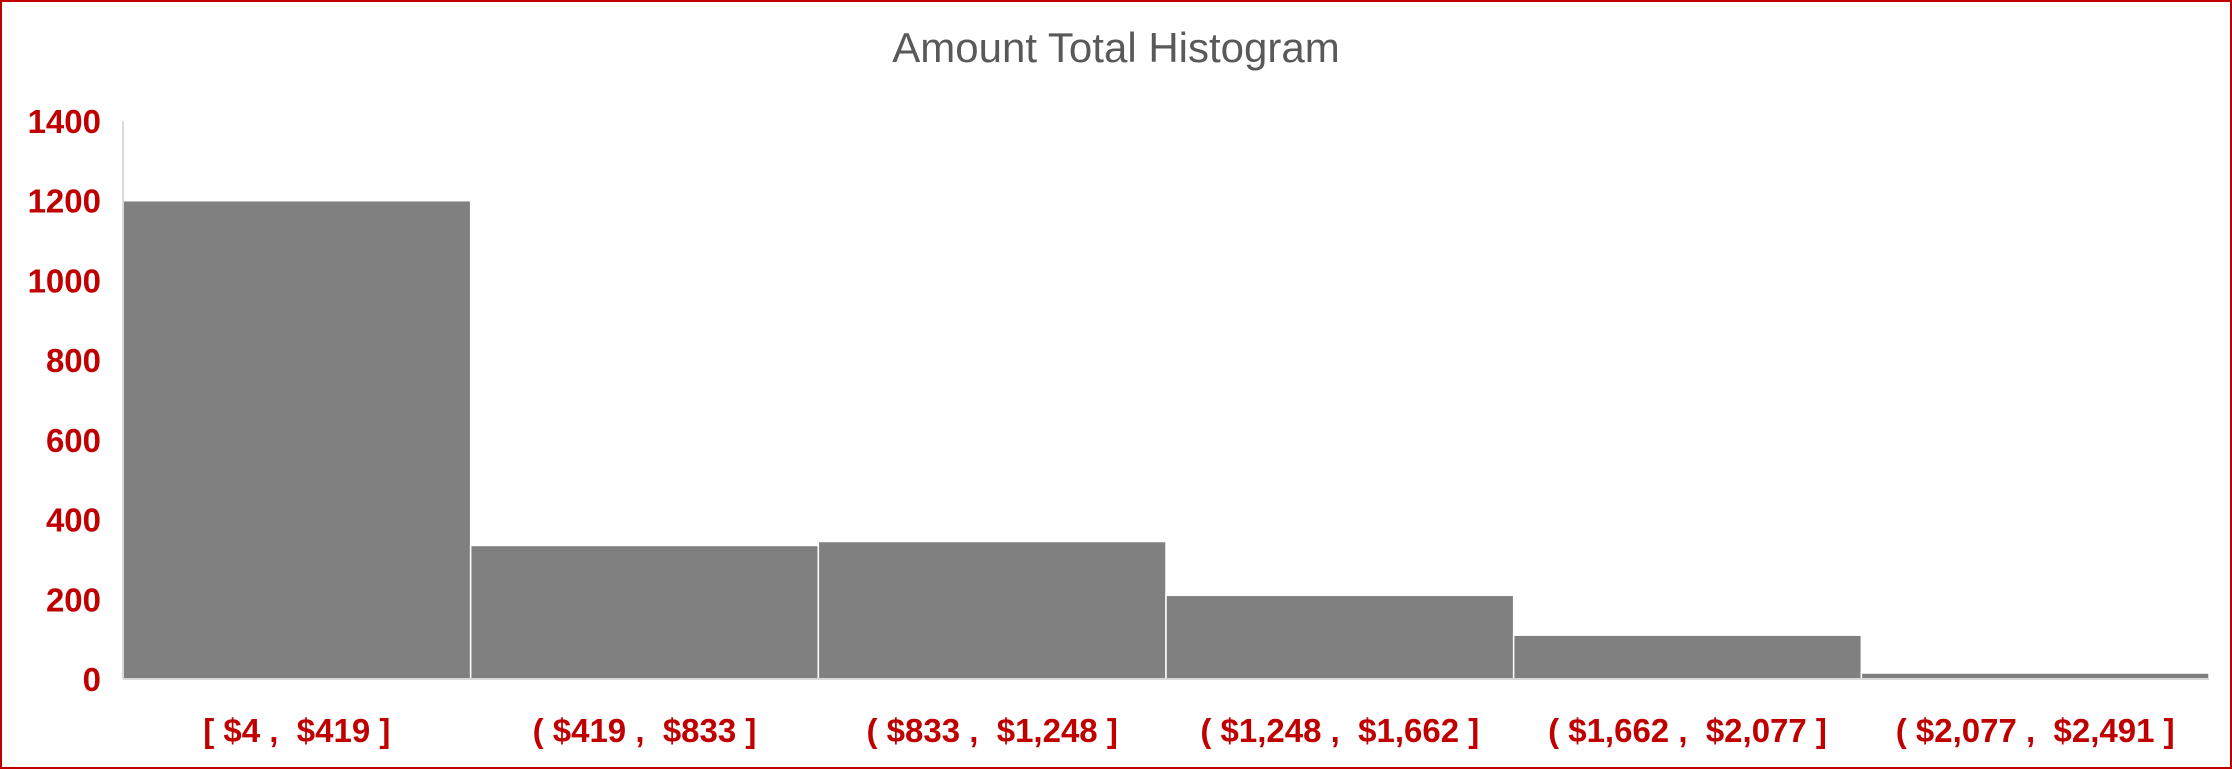  I want to click on y-tick-label: 1000, so click(64, 280).